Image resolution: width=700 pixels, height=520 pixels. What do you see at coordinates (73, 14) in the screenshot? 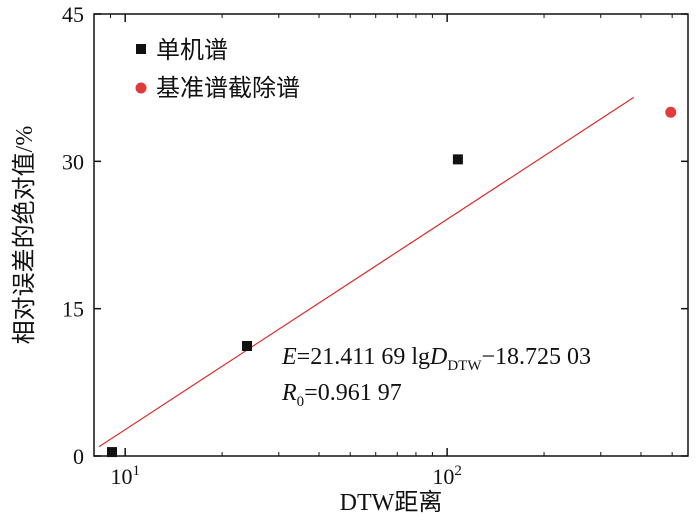
I see `y-tick-label-3: 45` at bounding box center [73, 14].